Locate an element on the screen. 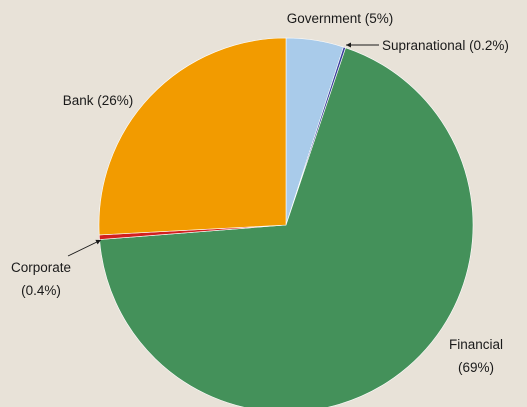 This screenshot has width=527, height=407. slice-label-government: Government (5%) is located at coordinates (340, 18).